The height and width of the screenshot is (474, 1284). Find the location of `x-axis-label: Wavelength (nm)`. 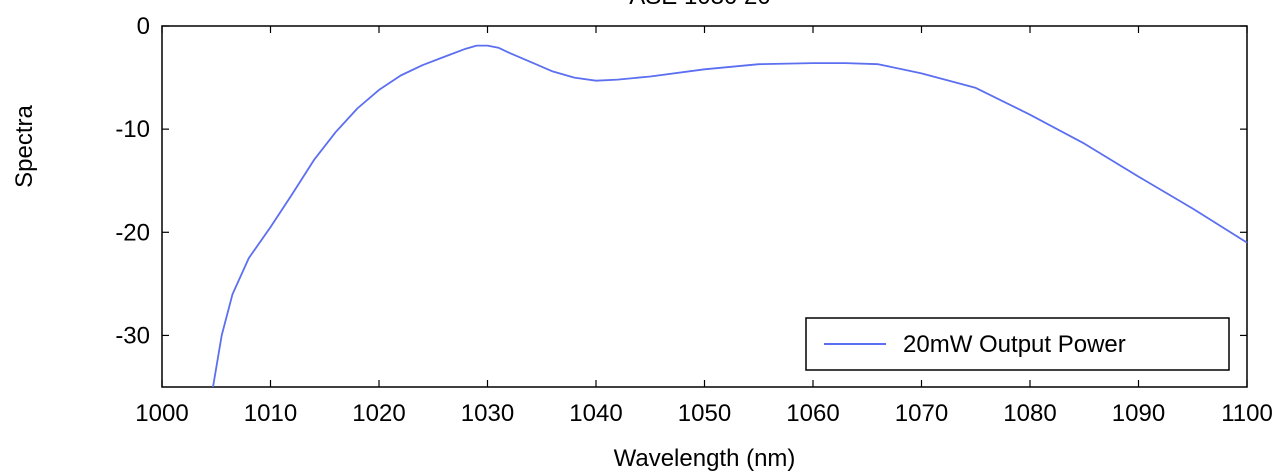

x-axis-label: Wavelength (nm) is located at coordinates (705, 458).